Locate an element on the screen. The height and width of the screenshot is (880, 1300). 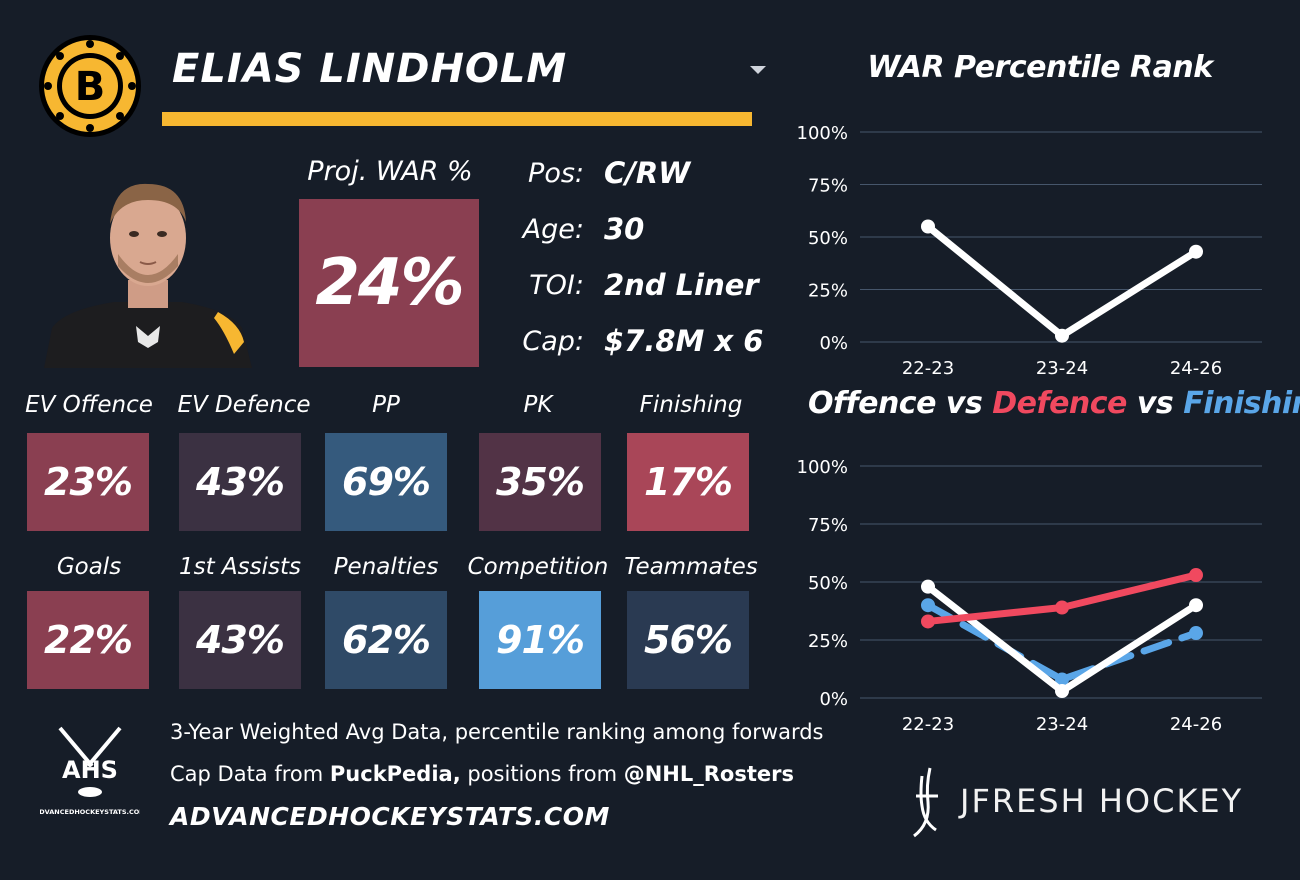
stat-tile-ev-defence: 43% is located at coordinates (240, 482).